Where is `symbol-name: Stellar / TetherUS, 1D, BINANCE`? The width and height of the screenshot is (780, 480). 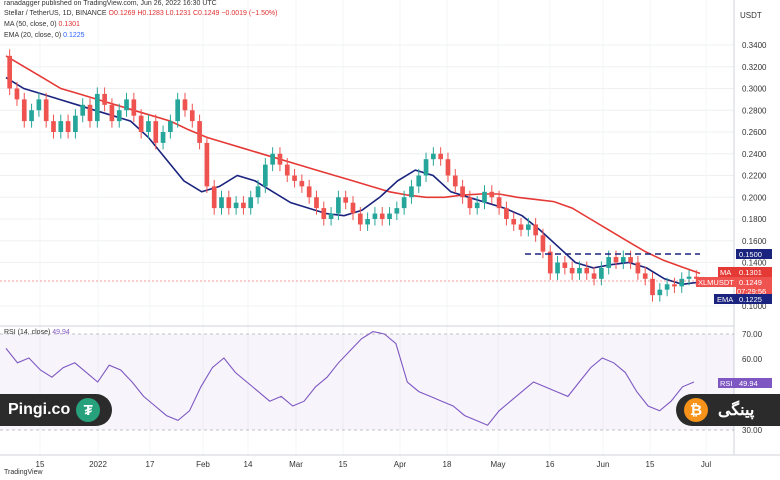
symbol-name: Stellar / TetherUS, 1D, BINANCE is located at coordinates (55, 13).